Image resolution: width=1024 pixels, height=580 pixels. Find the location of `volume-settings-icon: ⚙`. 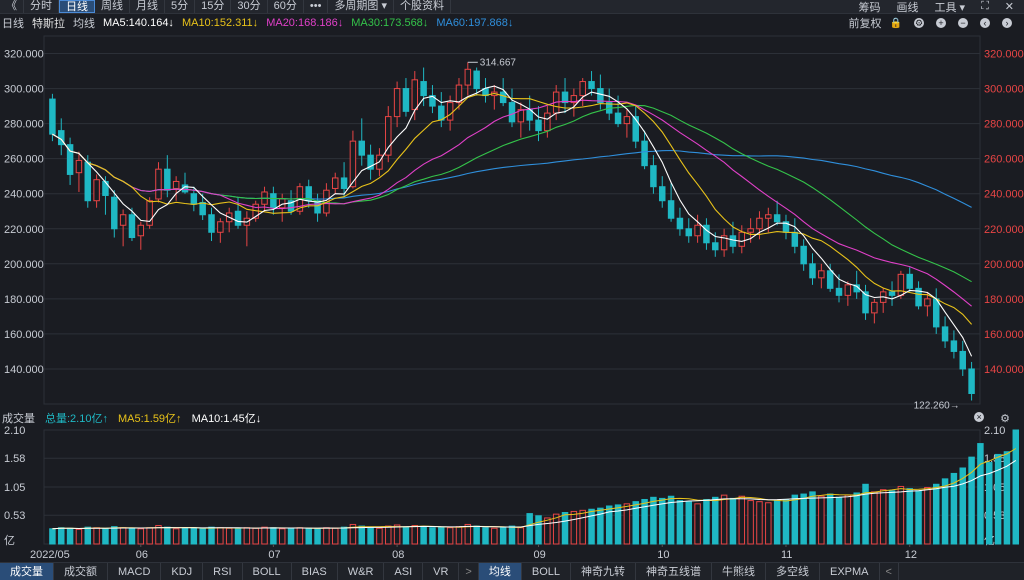

volume-settings-icon: ⚙ is located at coordinates (1005, 418).